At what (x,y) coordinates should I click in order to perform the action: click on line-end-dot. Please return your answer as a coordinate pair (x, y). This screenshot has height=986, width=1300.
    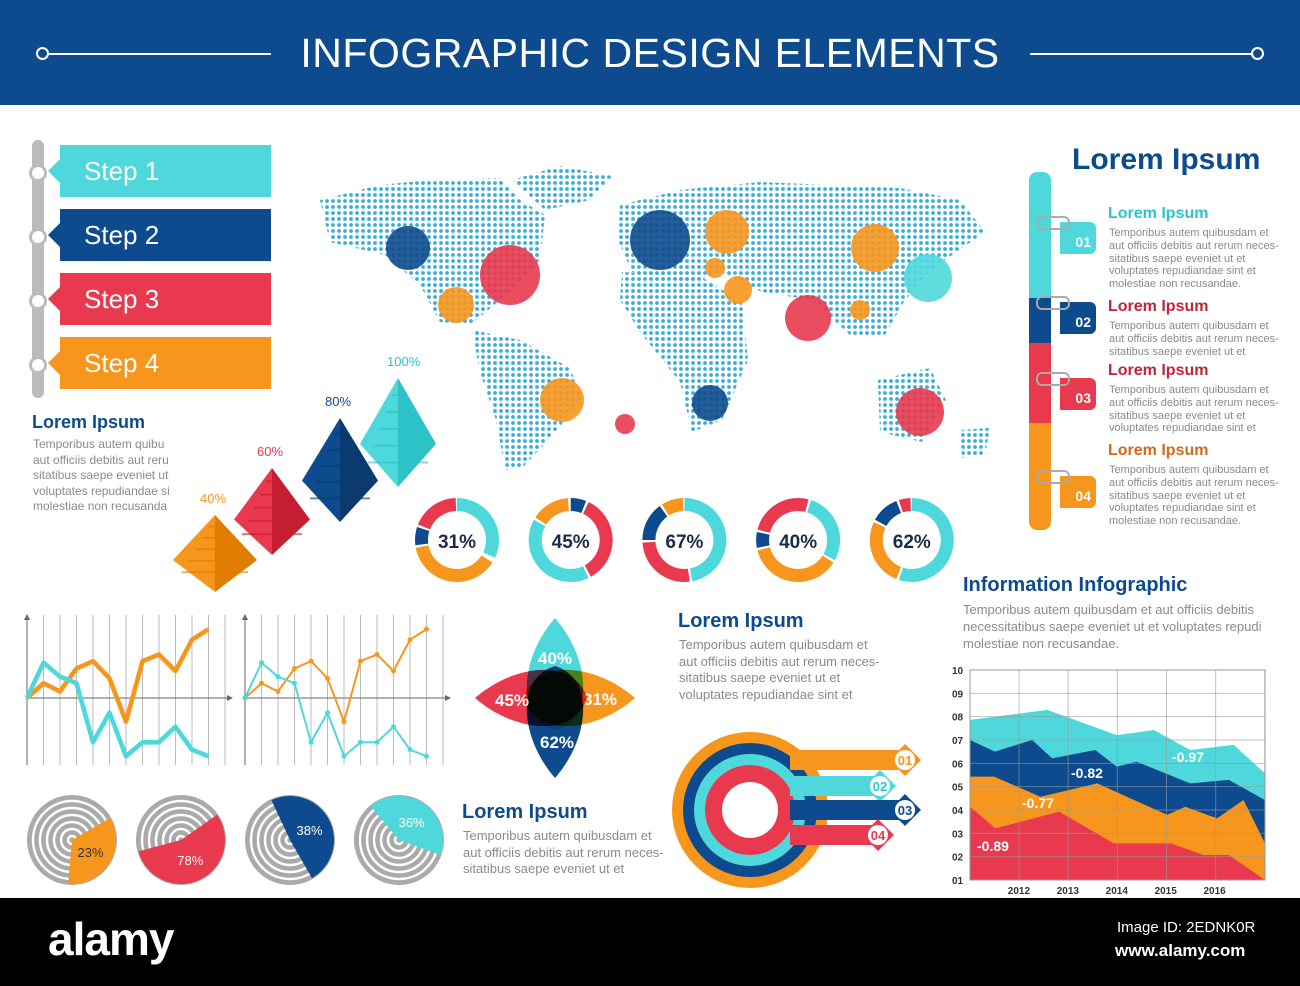
    Looking at the image, I should click on (42, 53).